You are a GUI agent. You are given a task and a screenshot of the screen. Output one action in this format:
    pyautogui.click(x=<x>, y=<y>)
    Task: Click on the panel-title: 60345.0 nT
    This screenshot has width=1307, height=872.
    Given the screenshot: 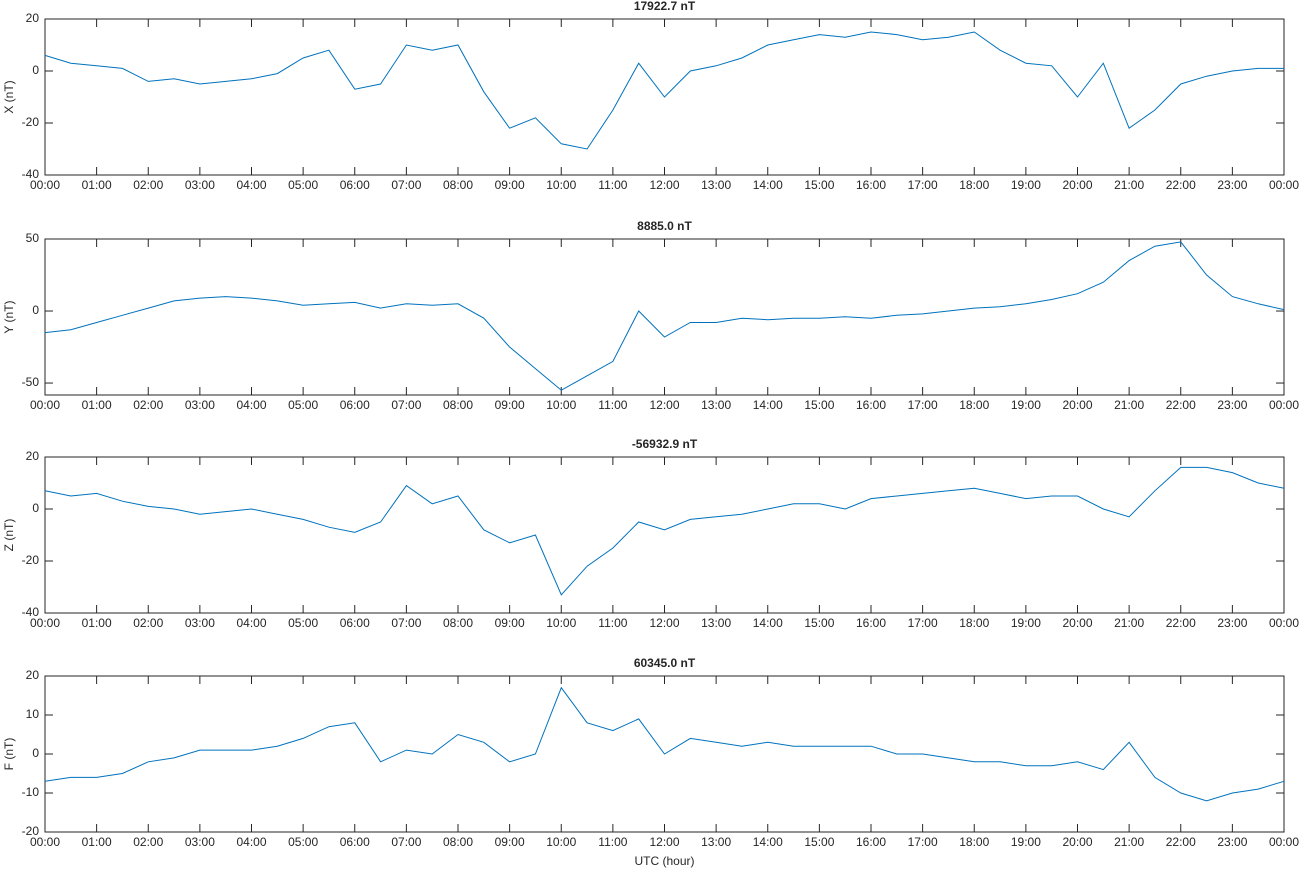 What is the action you would take?
    pyautogui.click(x=665, y=663)
    